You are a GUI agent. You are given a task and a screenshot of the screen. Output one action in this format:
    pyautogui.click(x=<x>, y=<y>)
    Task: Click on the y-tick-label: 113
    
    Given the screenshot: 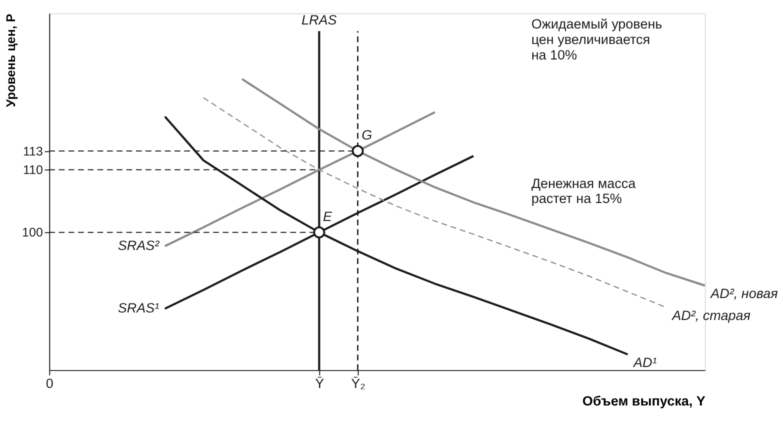 What is the action you would take?
    pyautogui.click(x=32, y=151)
    